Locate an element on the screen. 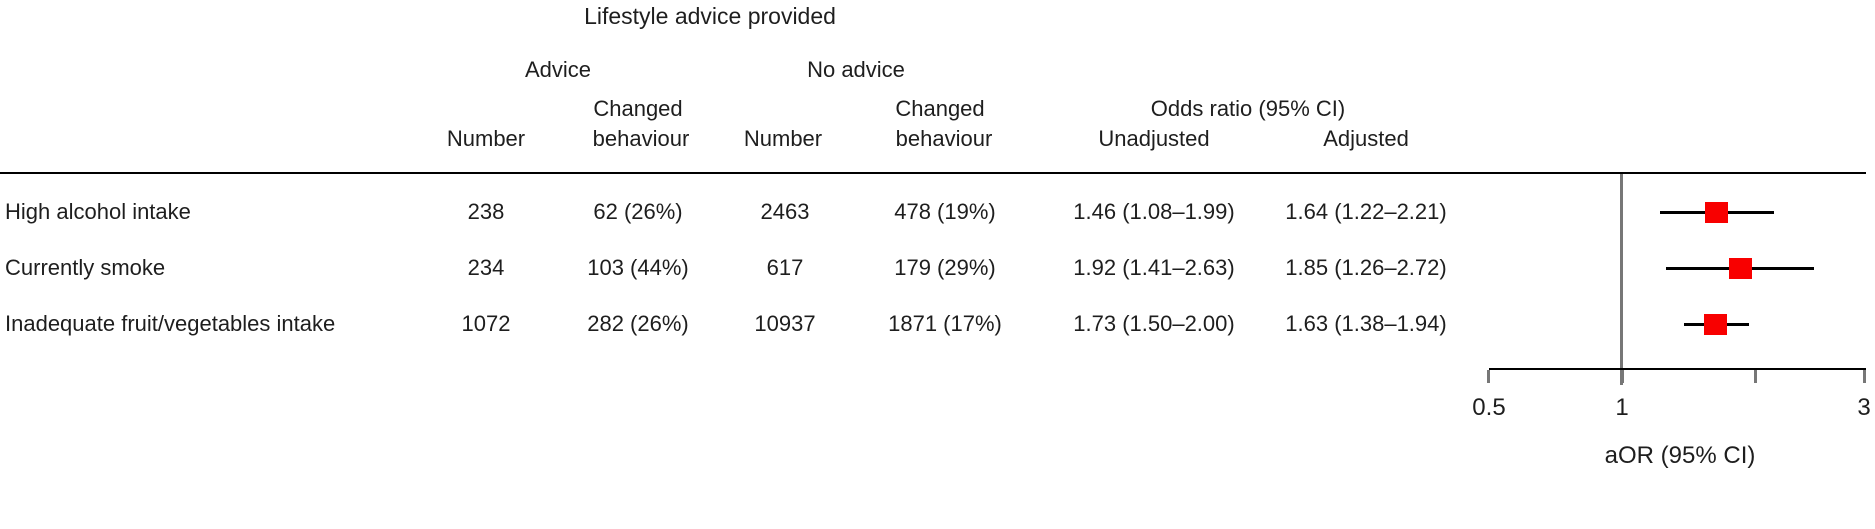  x-axis-tick-label: 0.5 is located at coordinates (1489, 407).